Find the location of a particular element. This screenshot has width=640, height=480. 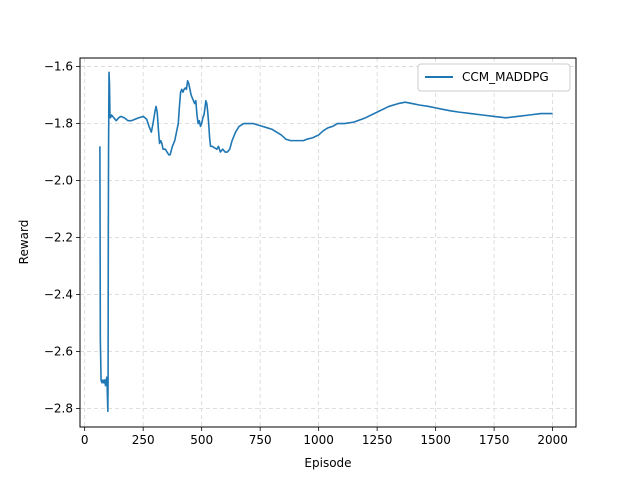

legend-label: CCM_MADDPG is located at coordinates (505, 77).